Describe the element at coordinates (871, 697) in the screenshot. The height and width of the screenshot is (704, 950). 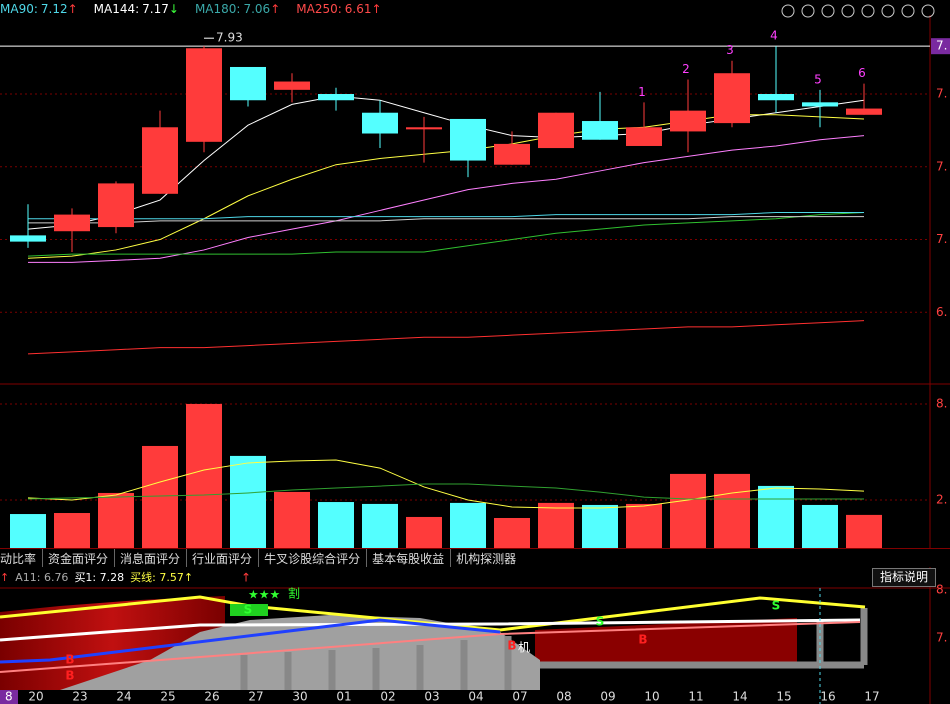
I see `x-tick-label: 17` at that location.